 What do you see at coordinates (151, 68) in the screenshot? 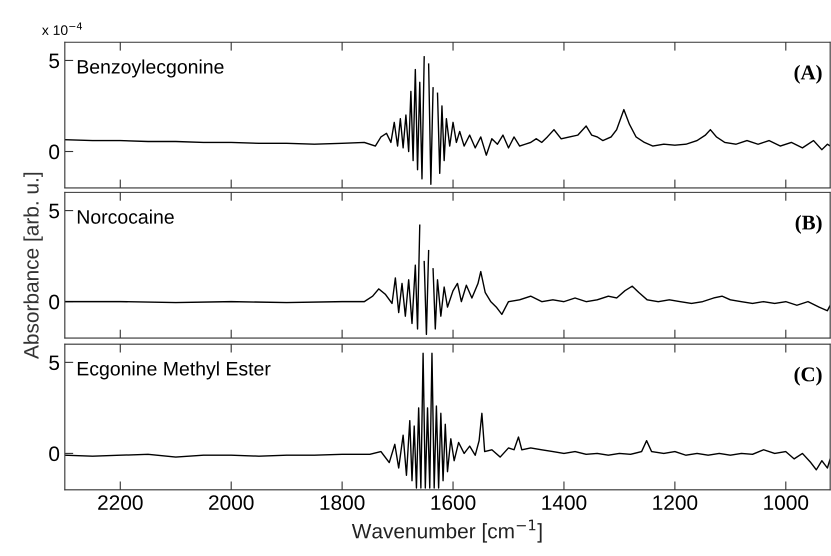
I see `annotation: Benzoylecgonine` at bounding box center [151, 68].